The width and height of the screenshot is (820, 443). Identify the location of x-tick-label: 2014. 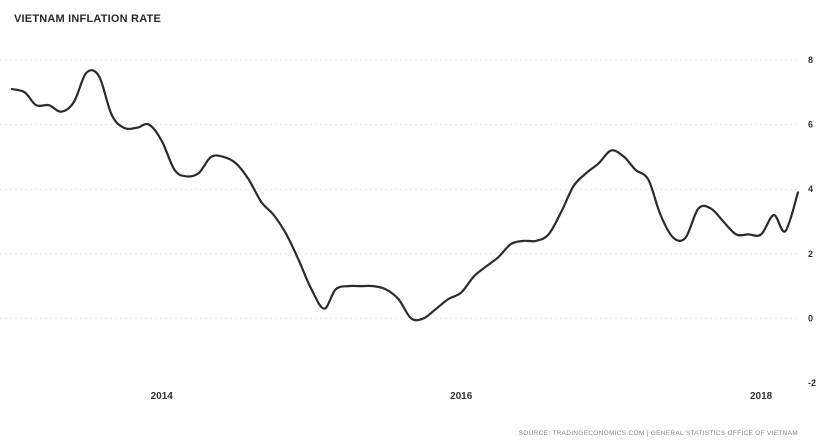
(162, 396).